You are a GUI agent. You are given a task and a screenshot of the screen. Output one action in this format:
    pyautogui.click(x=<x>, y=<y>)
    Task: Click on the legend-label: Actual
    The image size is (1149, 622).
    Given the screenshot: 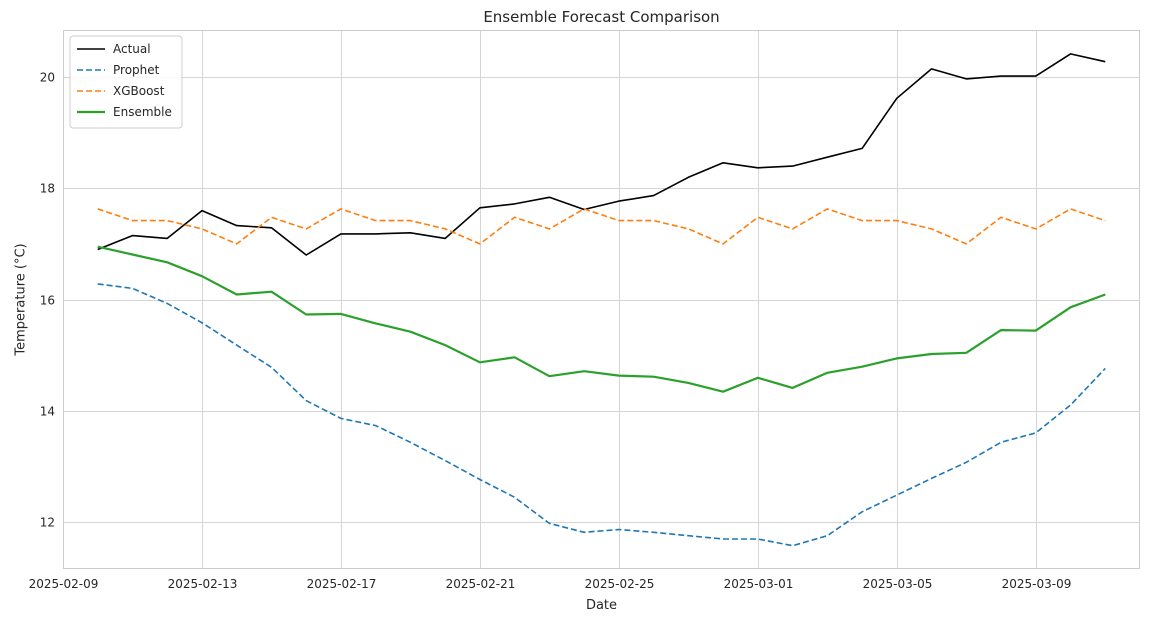 What is the action you would take?
    pyautogui.click(x=132, y=49)
    